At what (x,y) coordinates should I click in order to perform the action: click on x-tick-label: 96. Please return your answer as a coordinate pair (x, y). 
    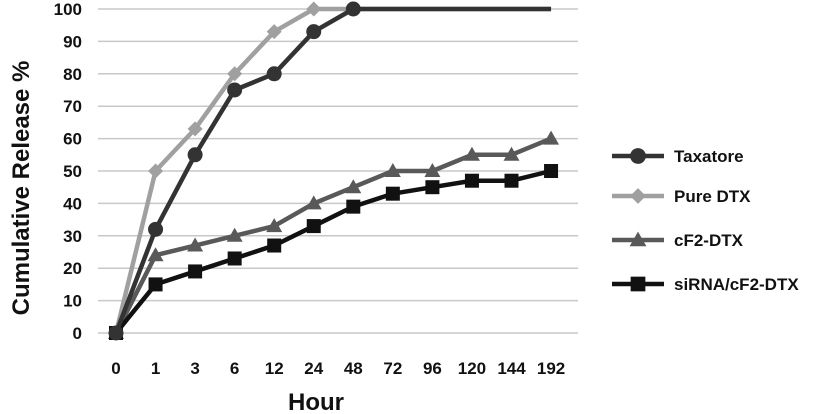
    Looking at the image, I should click on (432, 368).